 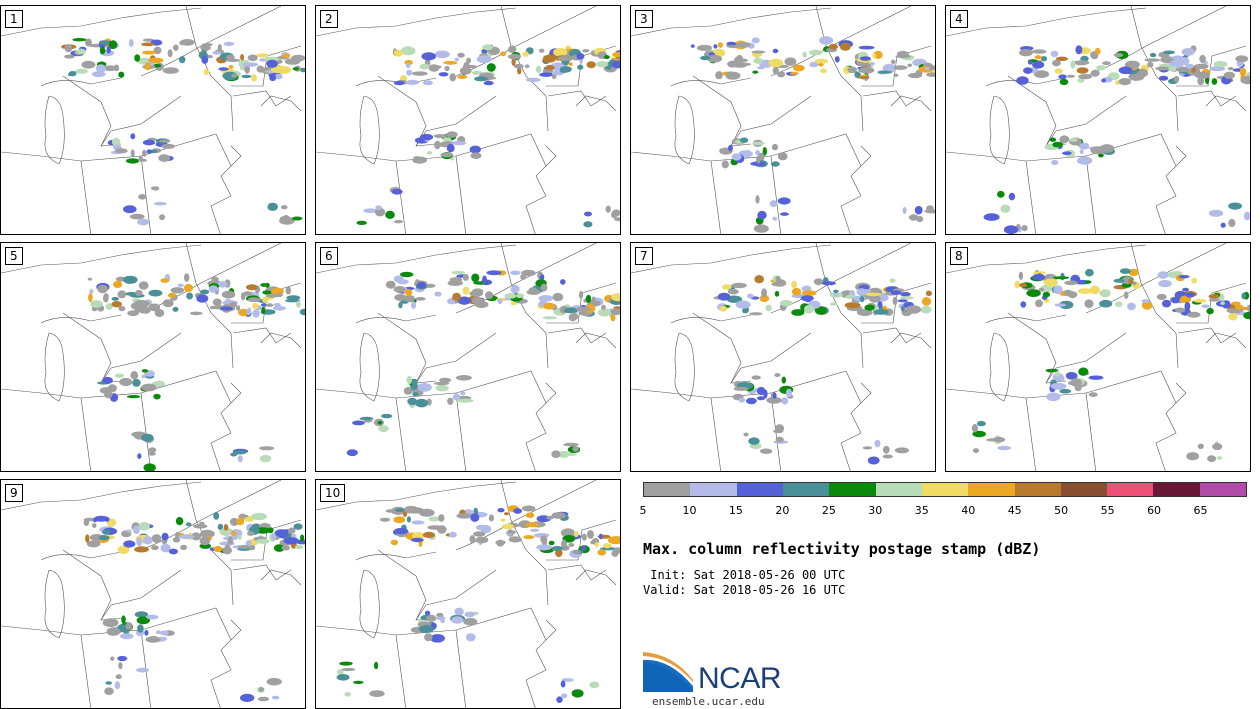 I want to click on reflectivity-map, so click(x=1098, y=120).